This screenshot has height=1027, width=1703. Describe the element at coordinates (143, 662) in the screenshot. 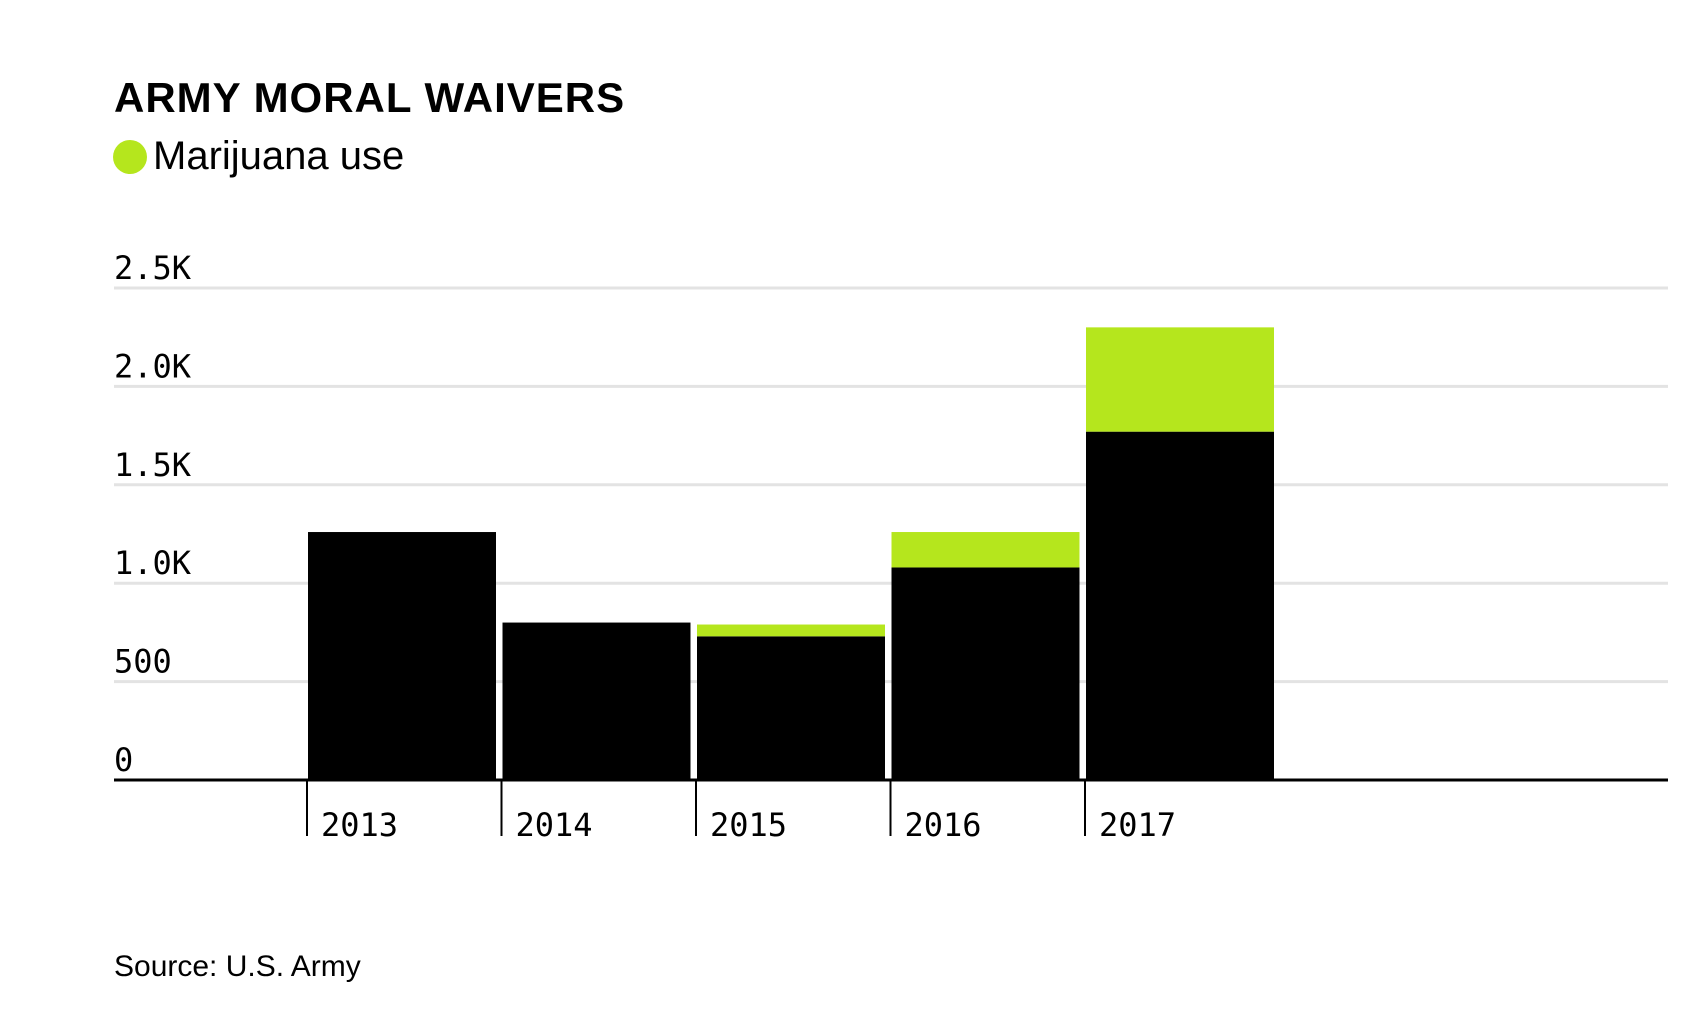

I see `y-tick-label: 500` at that location.